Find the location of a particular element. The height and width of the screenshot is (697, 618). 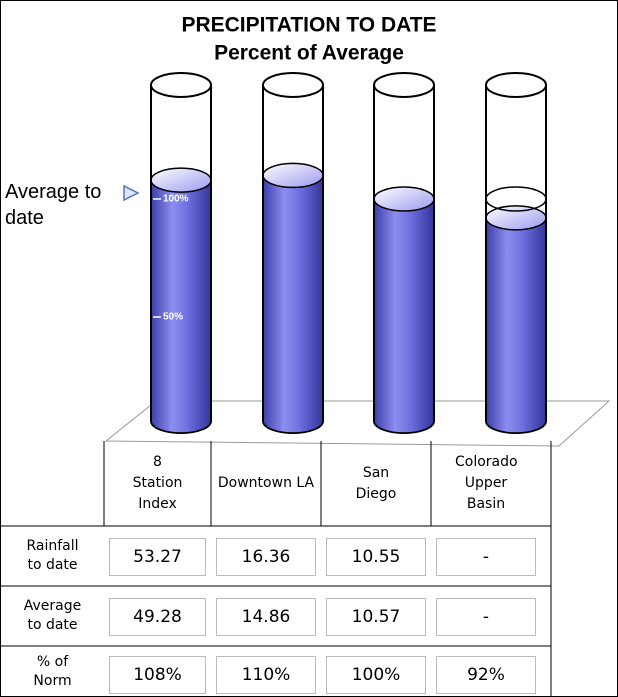

table-cell: 10.57 is located at coordinates (376, 617).